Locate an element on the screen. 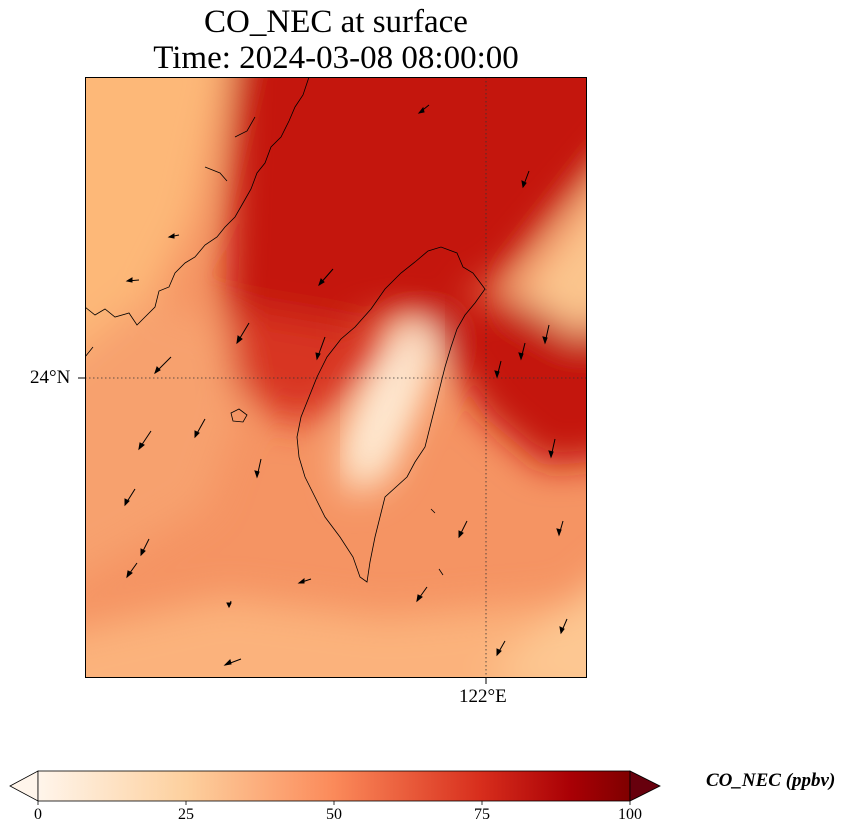 This screenshot has height=836, width=858. island-pale-streak is located at coordinates (392, 397).